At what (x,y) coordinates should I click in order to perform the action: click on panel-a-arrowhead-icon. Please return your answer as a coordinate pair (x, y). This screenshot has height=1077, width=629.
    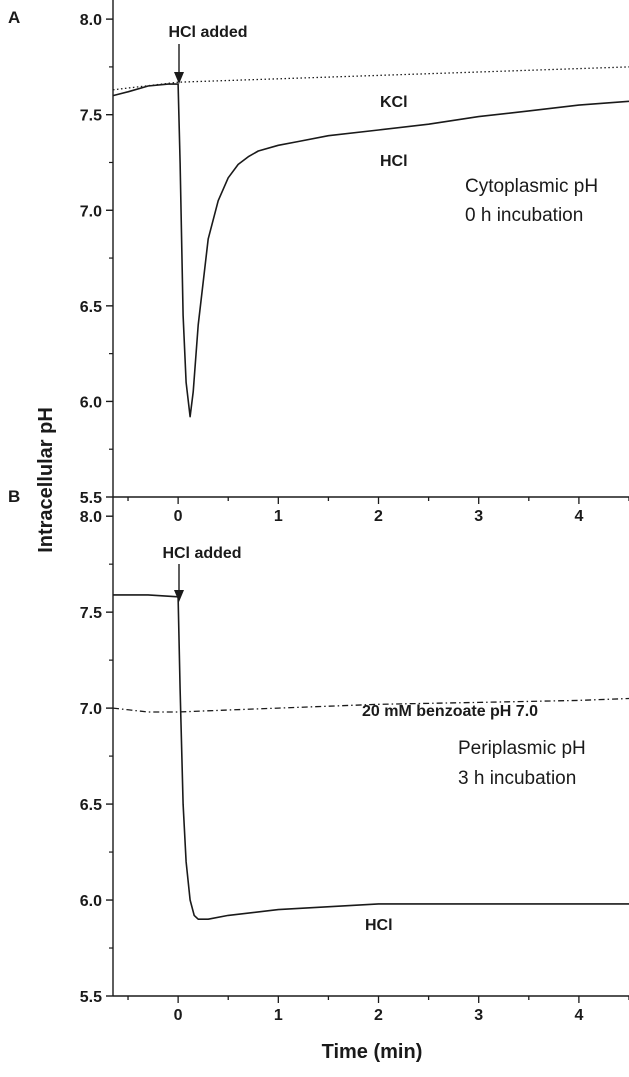
    Looking at the image, I should click on (179, 78).